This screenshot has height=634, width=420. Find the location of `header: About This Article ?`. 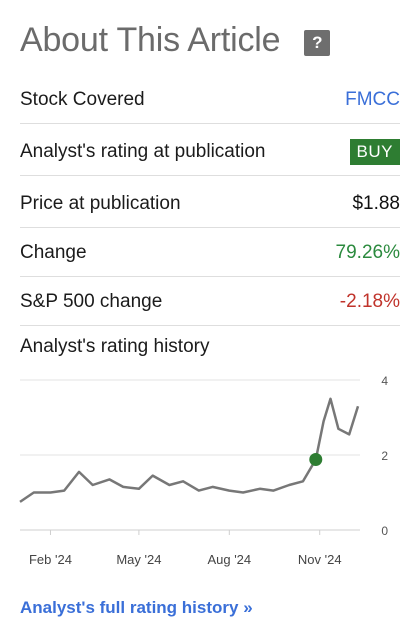

header: About This Article ? is located at coordinates (210, 40).